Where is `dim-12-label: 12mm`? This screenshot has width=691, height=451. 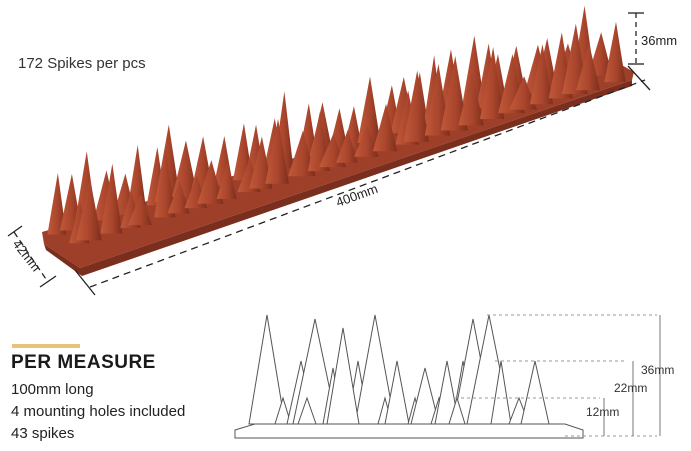
dim-12-label: 12mm is located at coordinates (602, 412).